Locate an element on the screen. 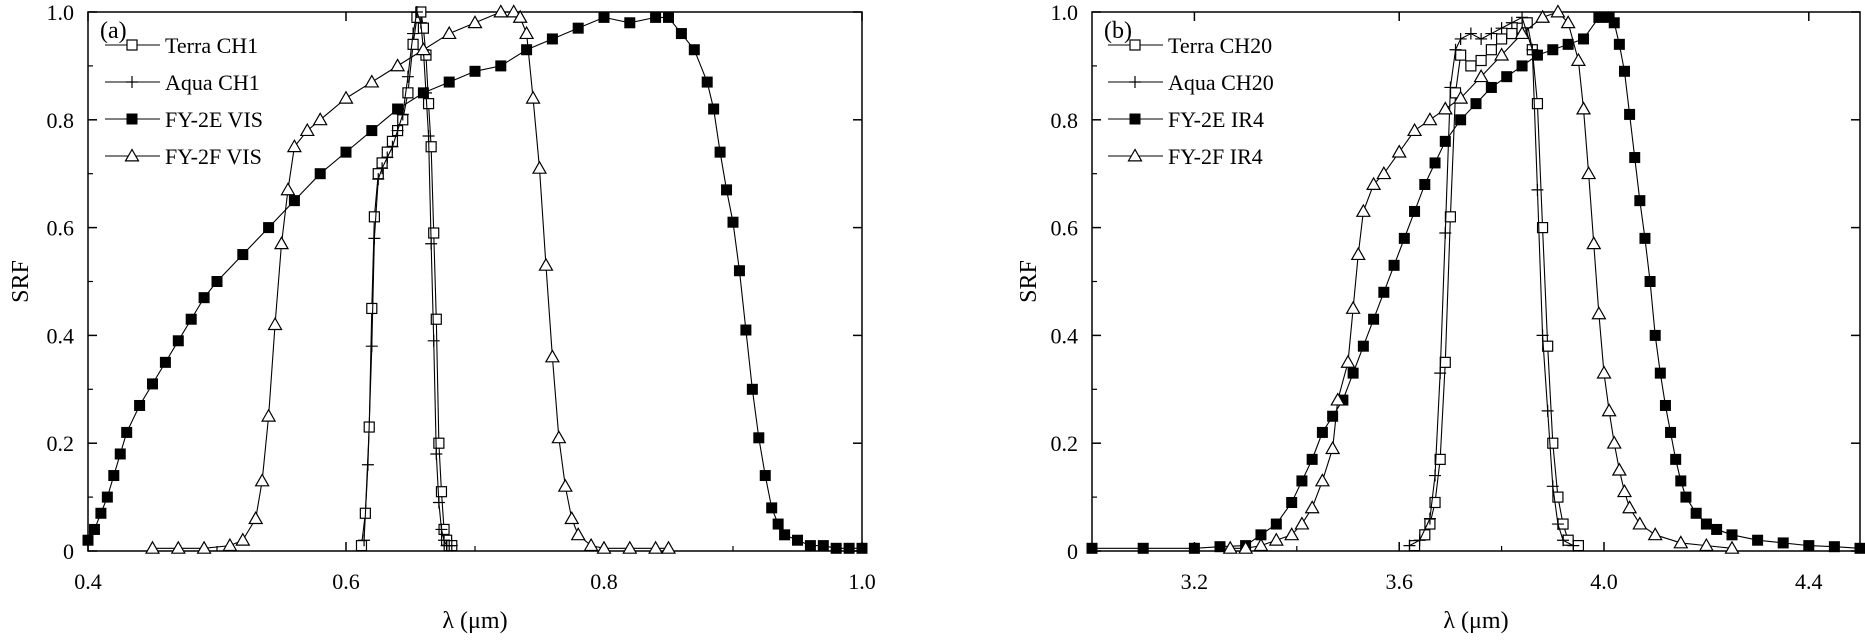 The image size is (1865, 643). legend-label: Aqua CH1 is located at coordinates (212, 82).